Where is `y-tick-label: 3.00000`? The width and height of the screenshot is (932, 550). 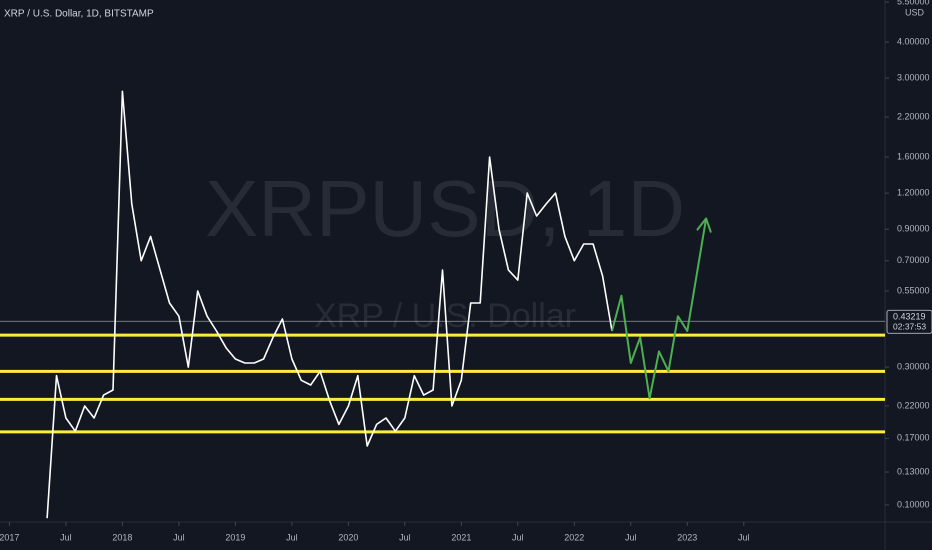 y-tick-label: 3.00000 is located at coordinates (913, 77).